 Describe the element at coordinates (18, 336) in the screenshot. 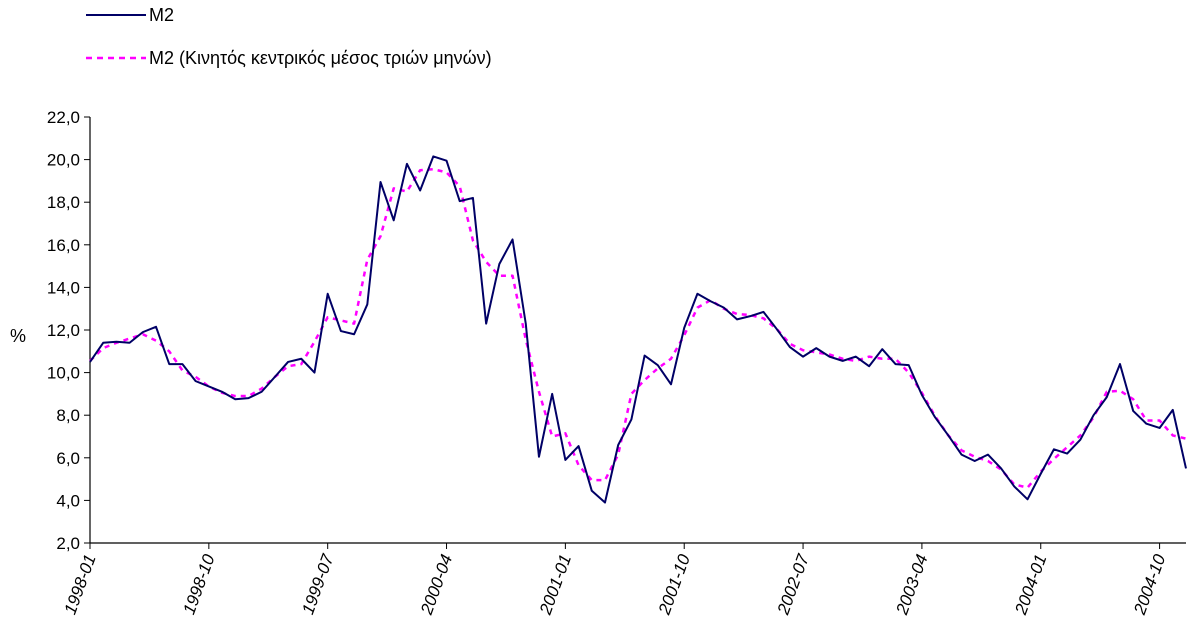

I see `y-axis-label: %` at that location.